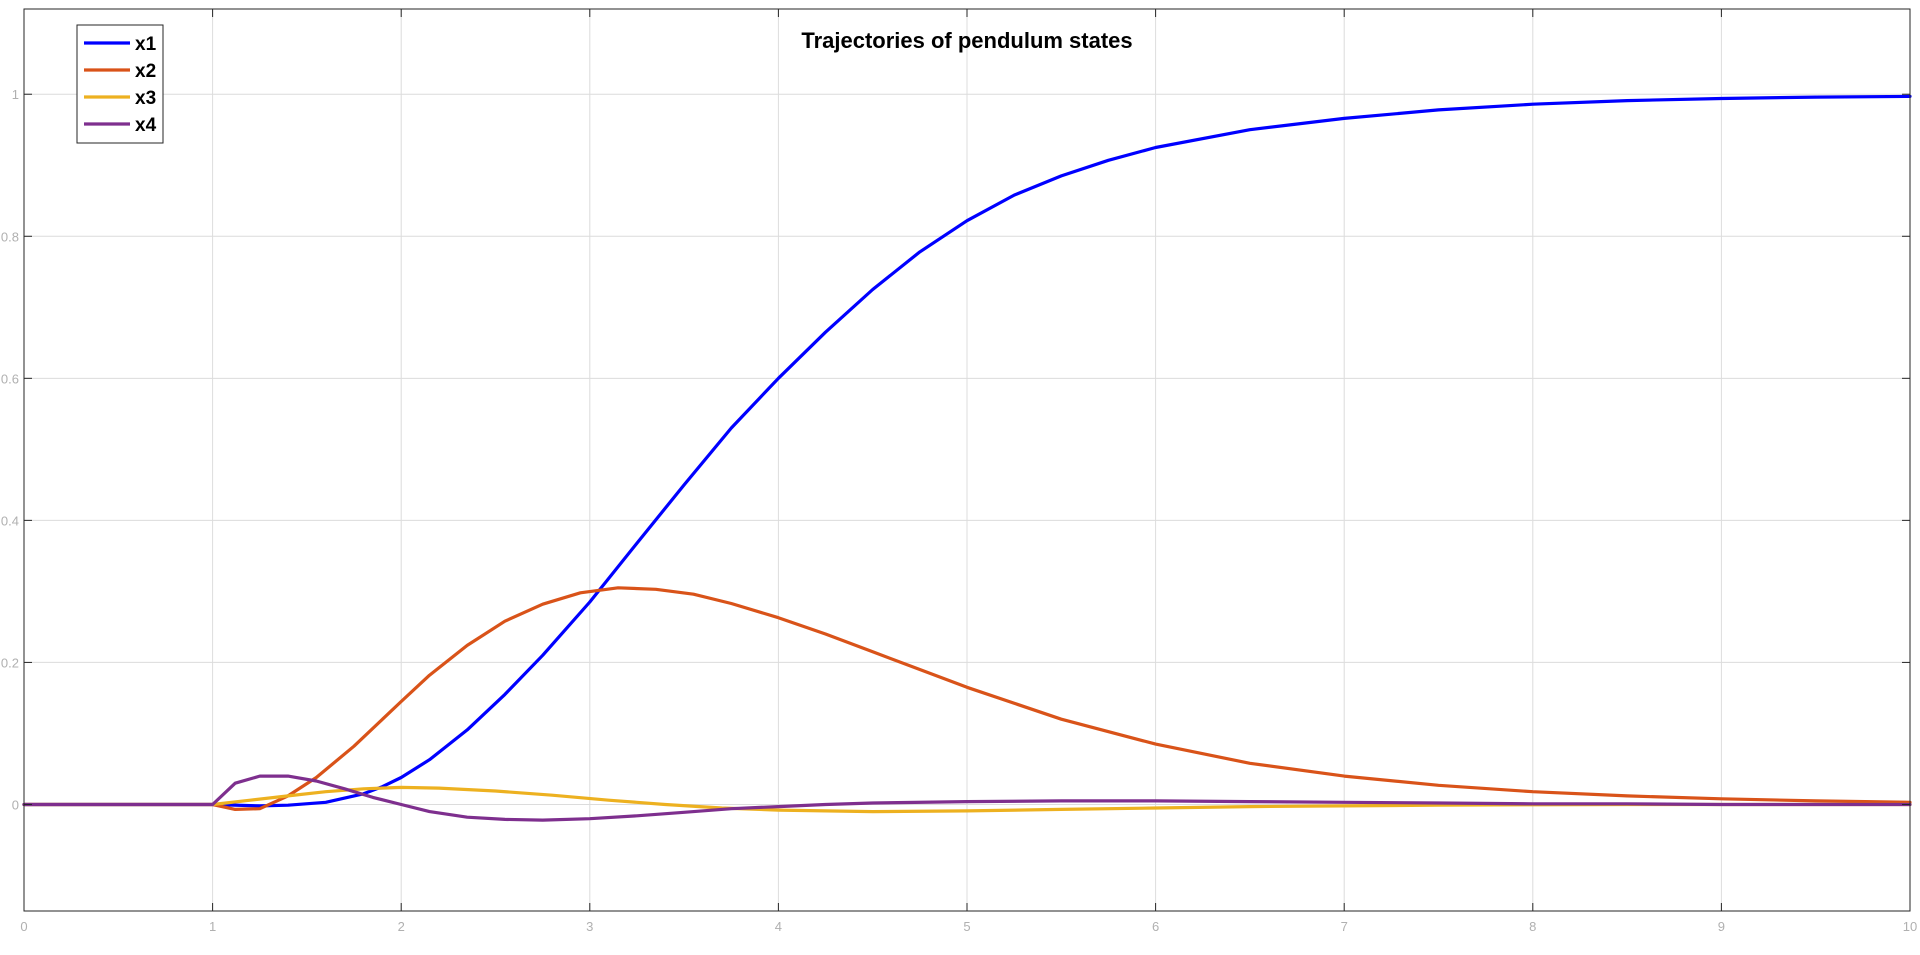 Image resolution: width=1920 pixels, height=955 pixels. I want to click on x-tick-label: 2, so click(401, 926).